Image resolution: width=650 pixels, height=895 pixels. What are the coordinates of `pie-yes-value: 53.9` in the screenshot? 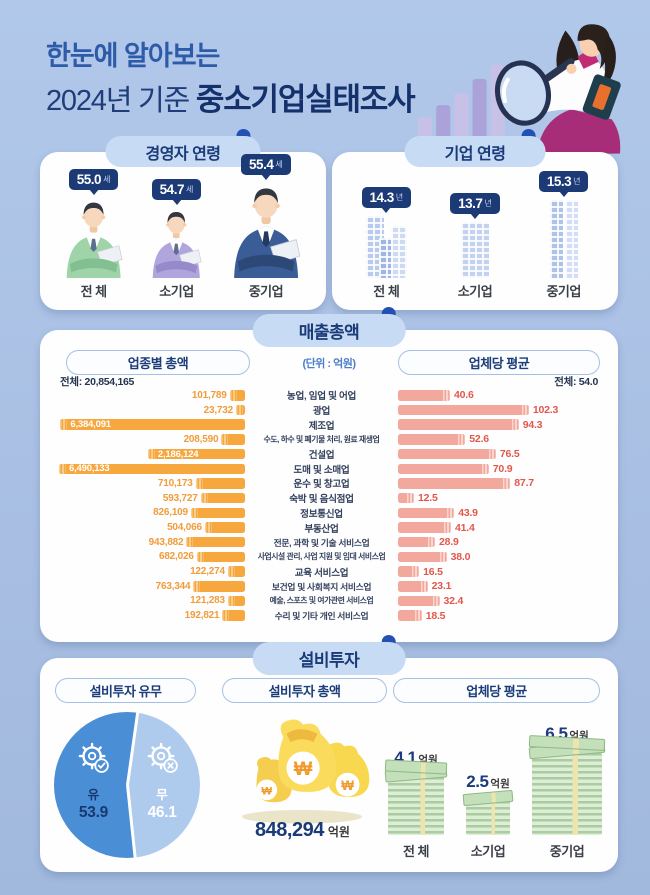 It's located at (93, 812).